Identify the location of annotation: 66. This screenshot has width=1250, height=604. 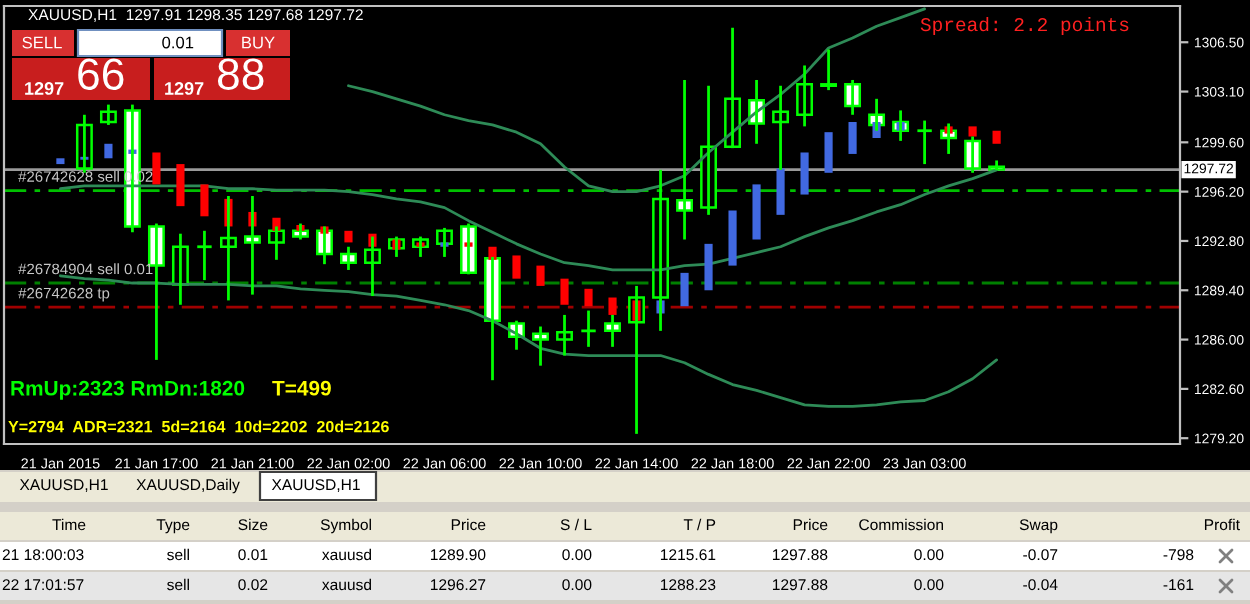
(101, 74).